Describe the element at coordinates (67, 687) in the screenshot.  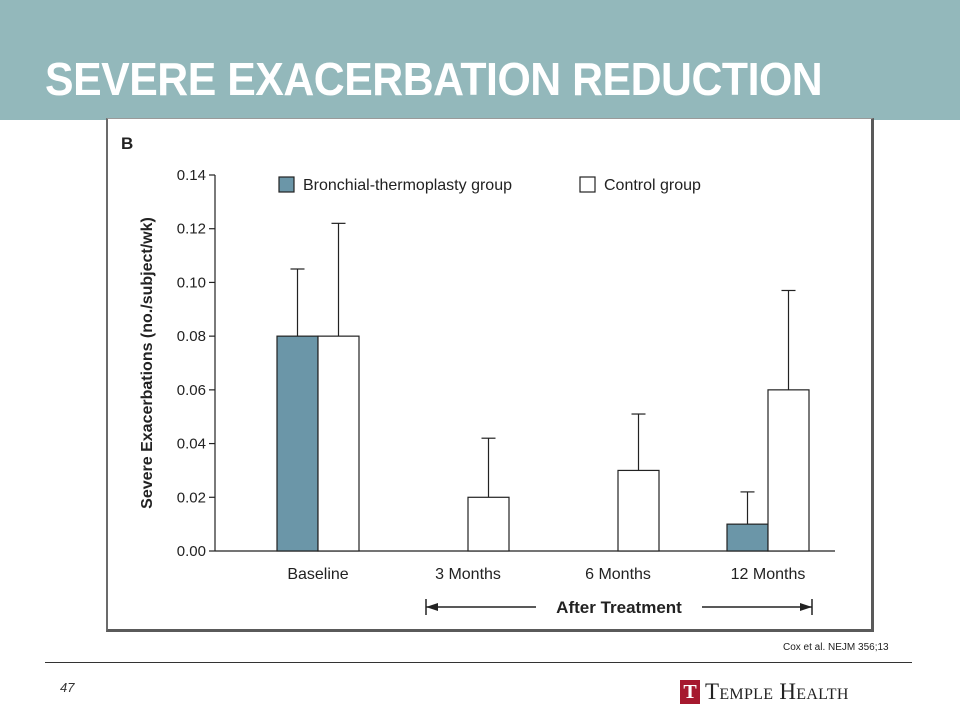
I see `page-number: 47` at that location.